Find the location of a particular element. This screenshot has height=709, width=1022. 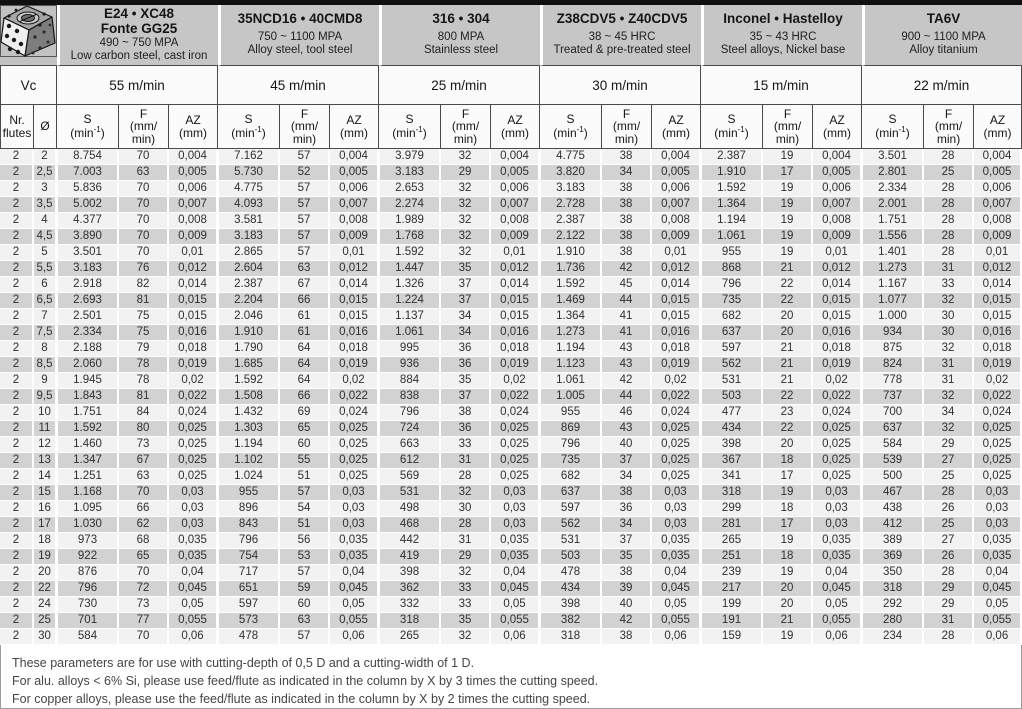

cell-value: 63 is located at coordinates (305, 269).